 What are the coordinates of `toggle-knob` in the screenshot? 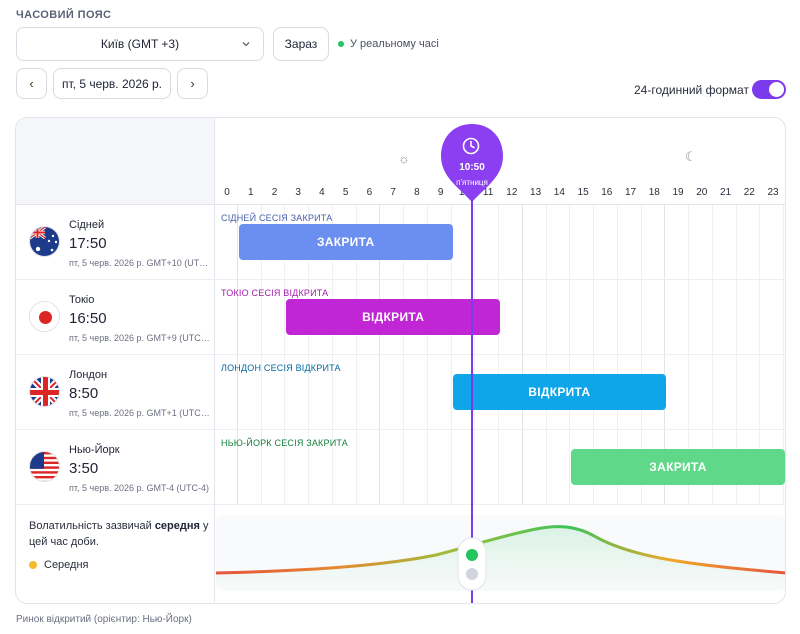 It's located at (776, 89).